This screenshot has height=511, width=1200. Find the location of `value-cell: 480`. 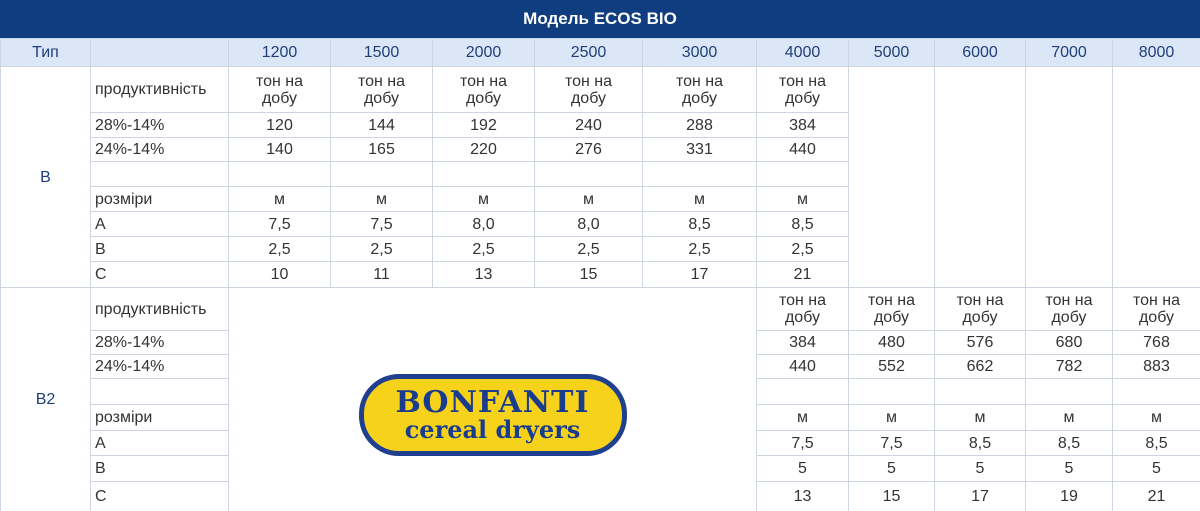

value-cell: 480 is located at coordinates (891, 342).